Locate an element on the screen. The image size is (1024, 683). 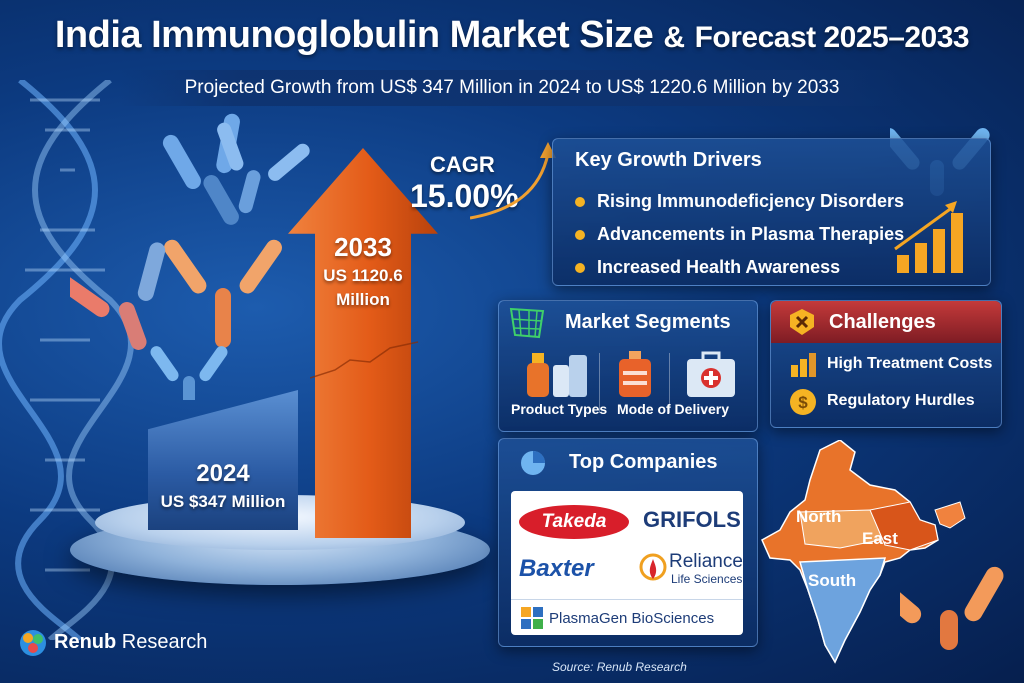
growth-drivers-heading: Key Growth Drivers is located at coordinates (668, 160).